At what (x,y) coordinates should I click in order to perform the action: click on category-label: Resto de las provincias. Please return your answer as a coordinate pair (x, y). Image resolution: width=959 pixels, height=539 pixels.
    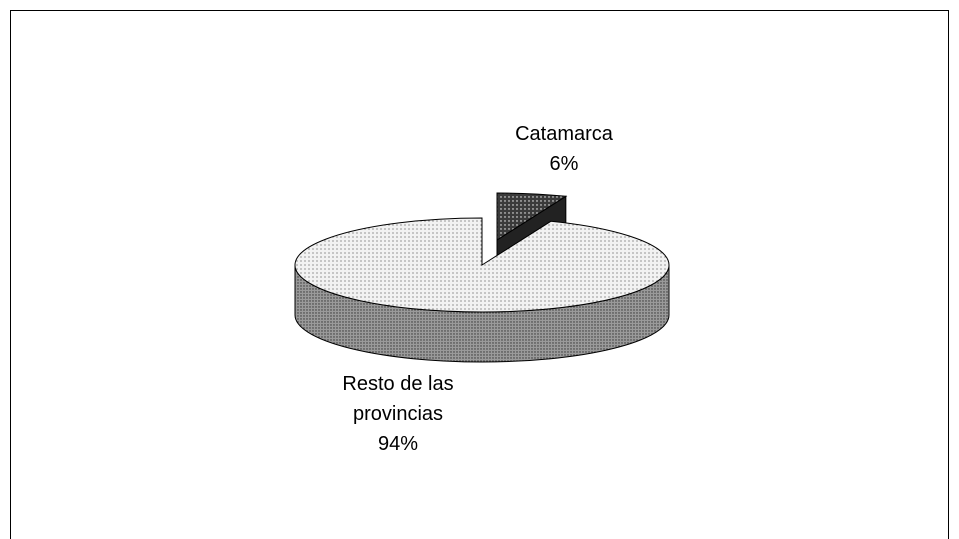
    Looking at the image, I should click on (398, 399).